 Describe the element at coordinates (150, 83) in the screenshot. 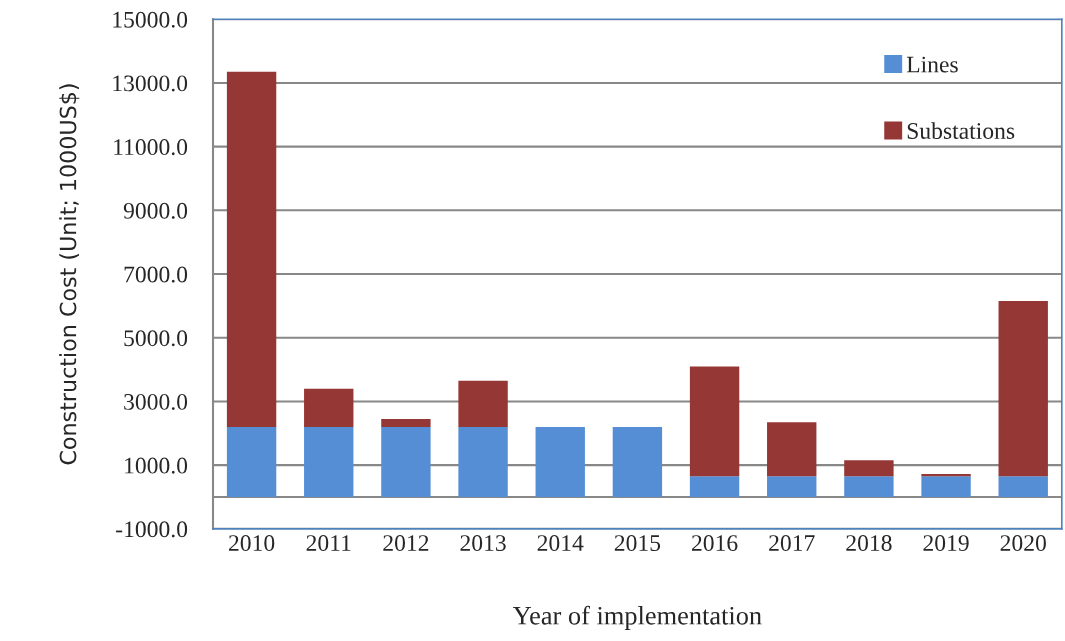

I see `y-tick-label: 13000.0` at that location.